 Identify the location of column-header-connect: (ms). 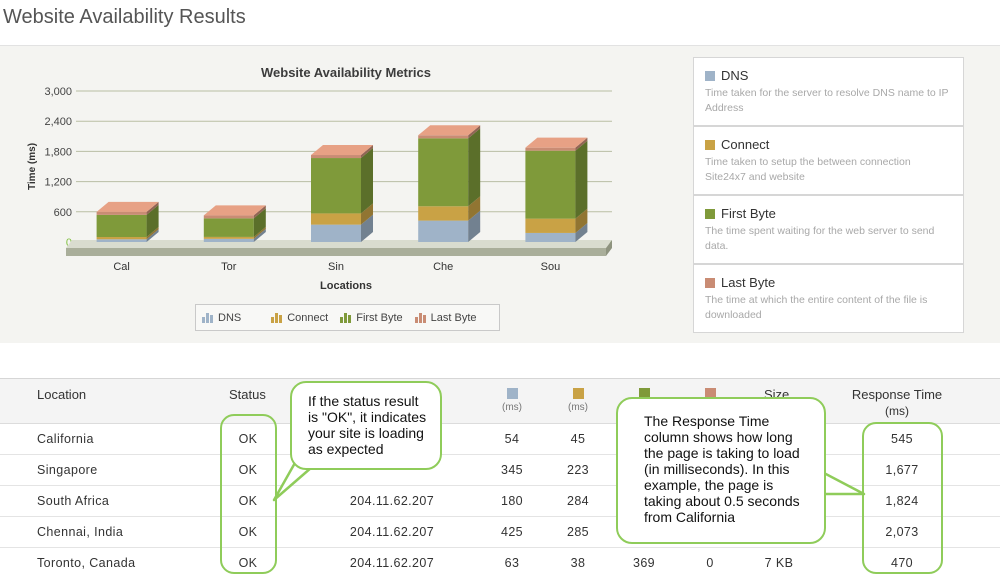
(578, 400).